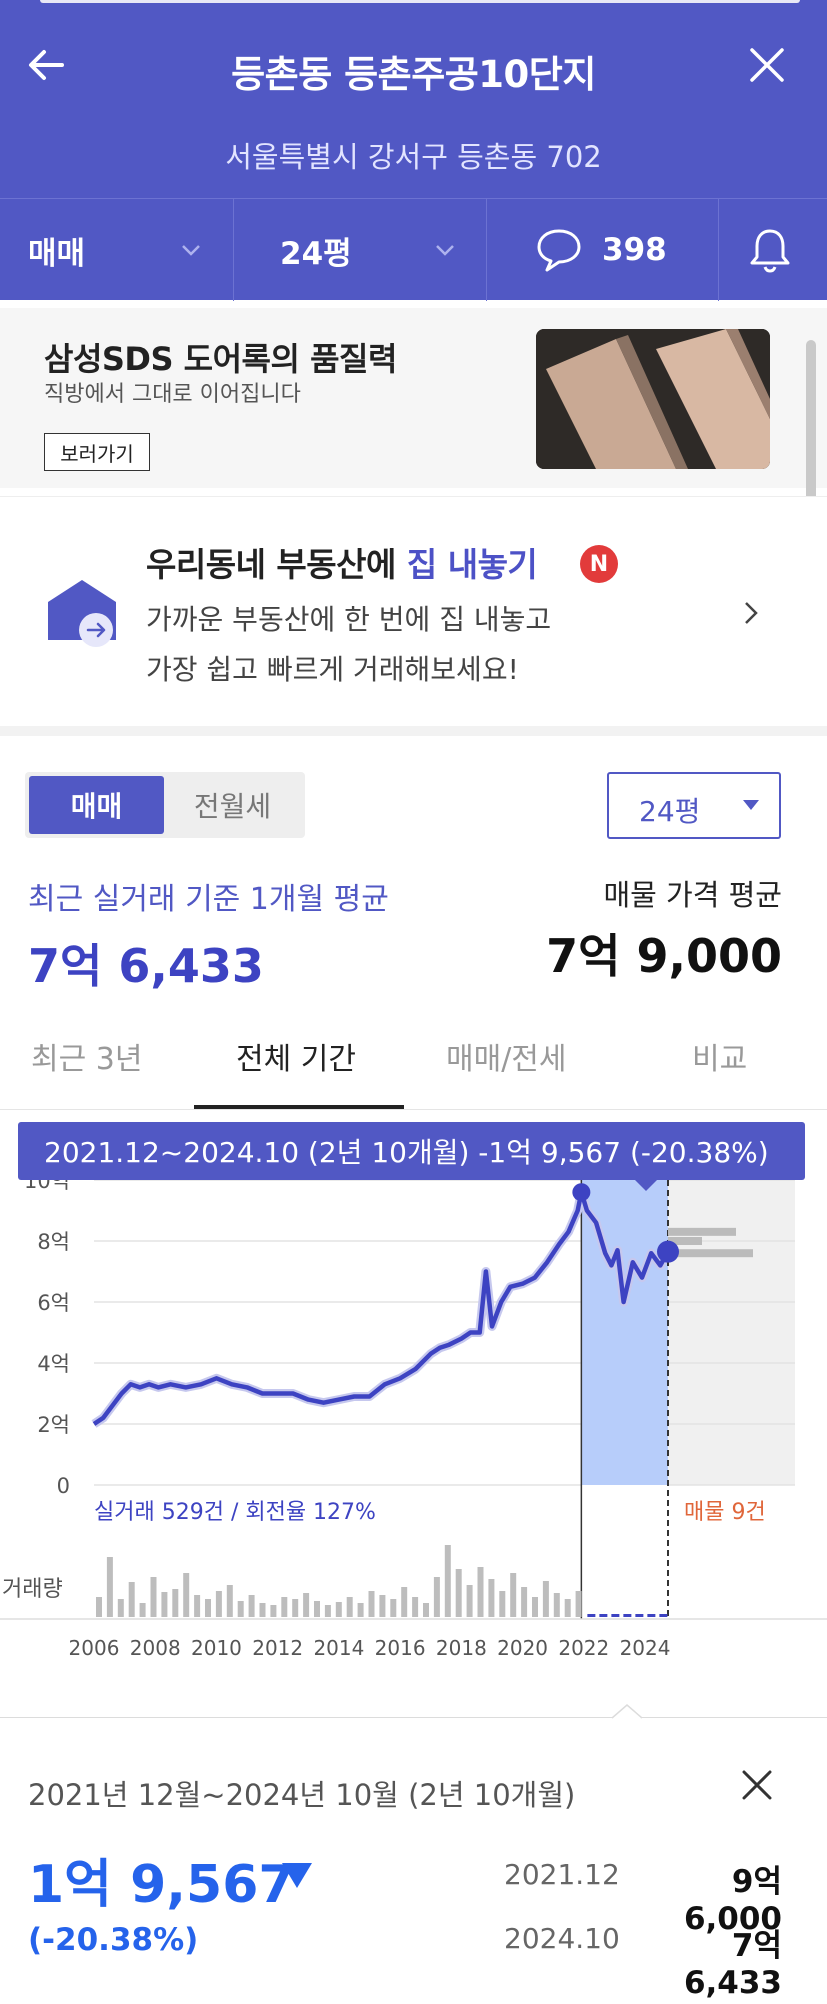 The width and height of the screenshot is (827, 2004). I want to click on listing-avg-price: 7억 9,000, so click(664, 956).